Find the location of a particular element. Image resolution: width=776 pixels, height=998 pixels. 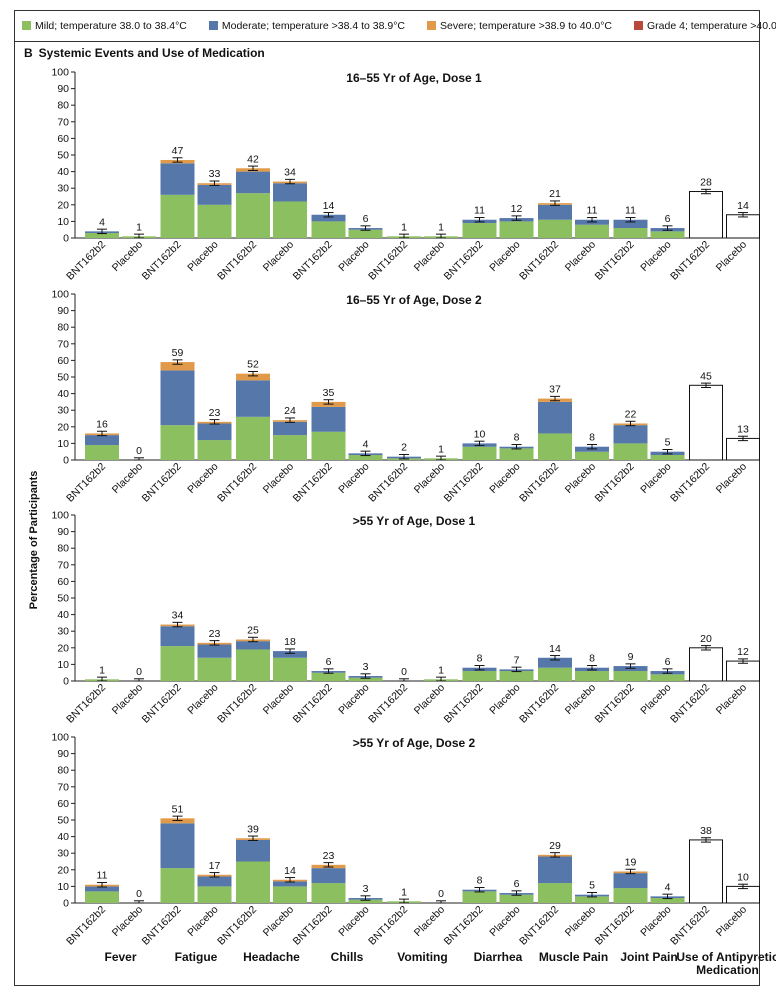

y-tick-label: 90 is located at coordinates (63, 532).